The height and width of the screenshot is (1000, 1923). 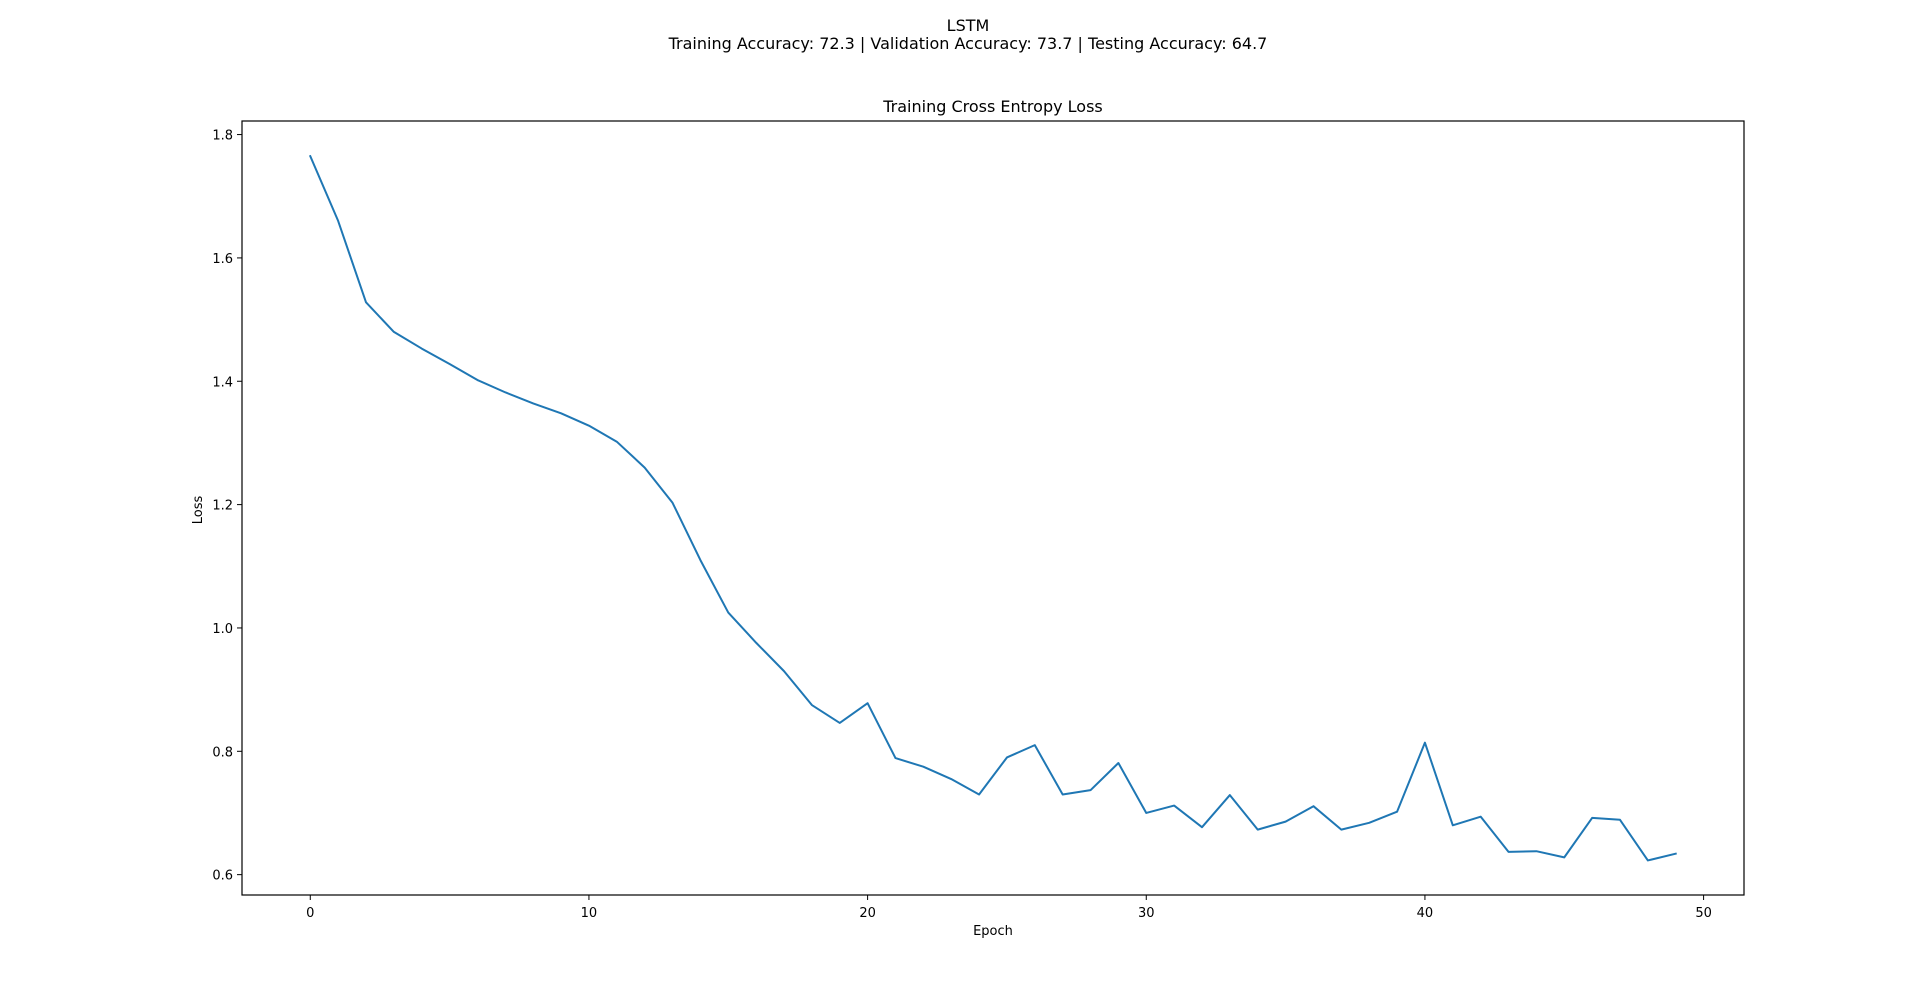 I want to click on x-tick-label: 20, so click(x=867, y=913).